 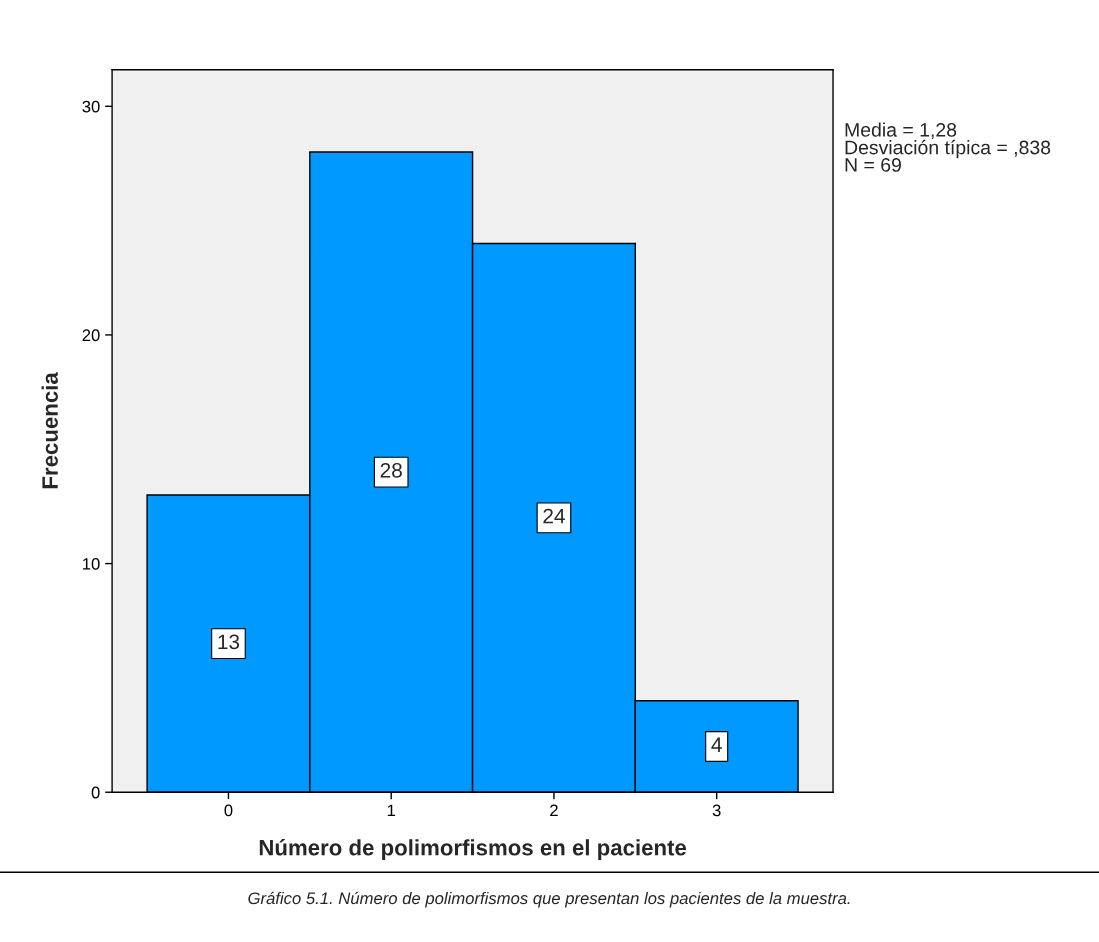 What do you see at coordinates (229, 642) in the screenshot?
I see `data-label: 13` at bounding box center [229, 642].